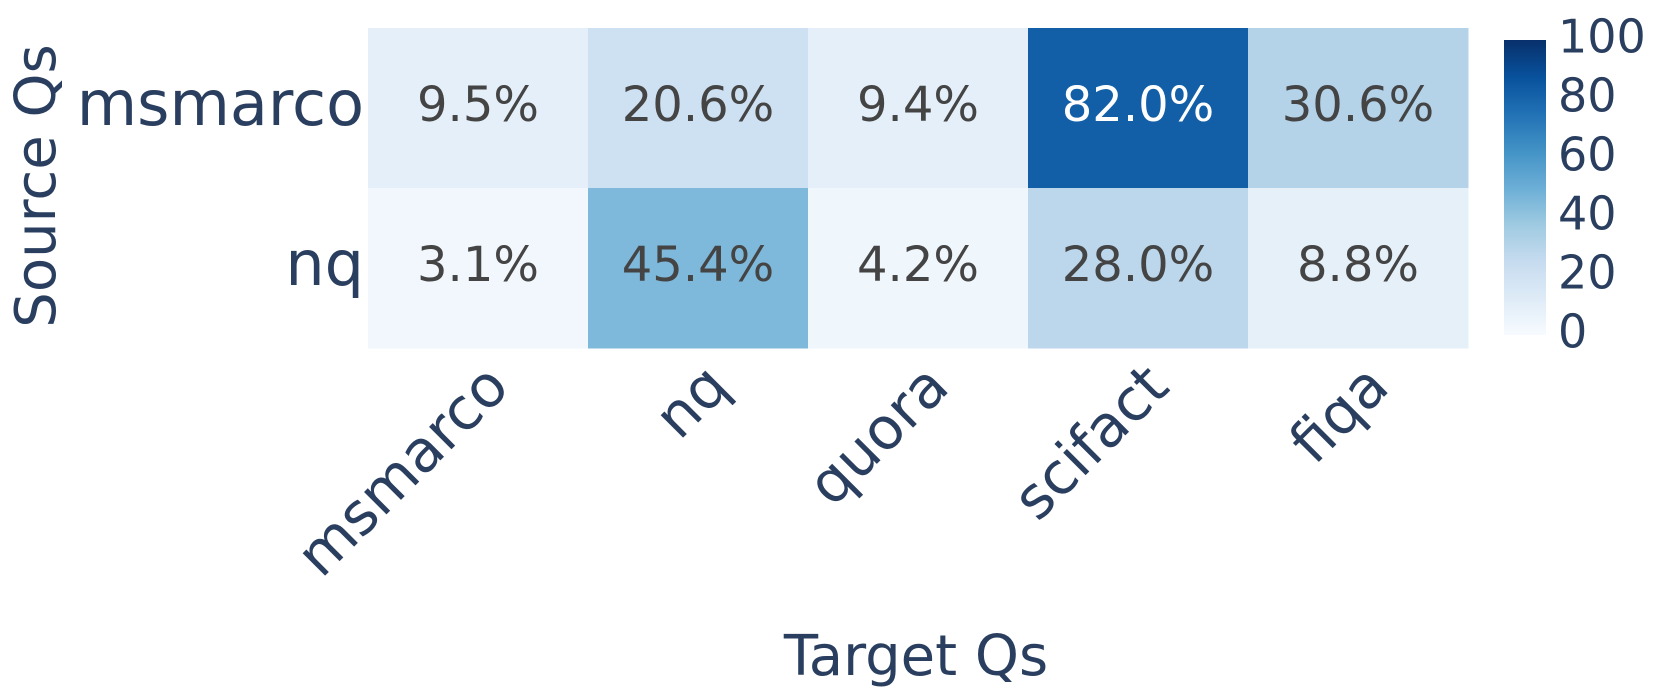  Describe the element at coordinates (478, 105) in the screenshot. I see `cell-label: 9.5%` at that location.